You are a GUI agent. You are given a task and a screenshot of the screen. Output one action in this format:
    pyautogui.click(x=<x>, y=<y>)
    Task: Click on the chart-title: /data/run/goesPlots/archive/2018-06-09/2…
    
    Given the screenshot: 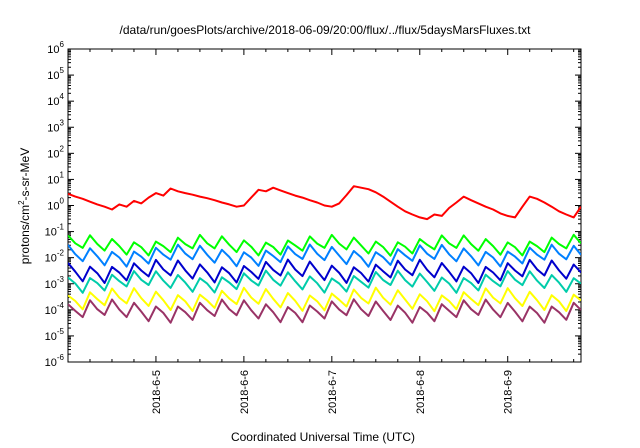 What is the action you would take?
    pyautogui.click(x=326, y=30)
    